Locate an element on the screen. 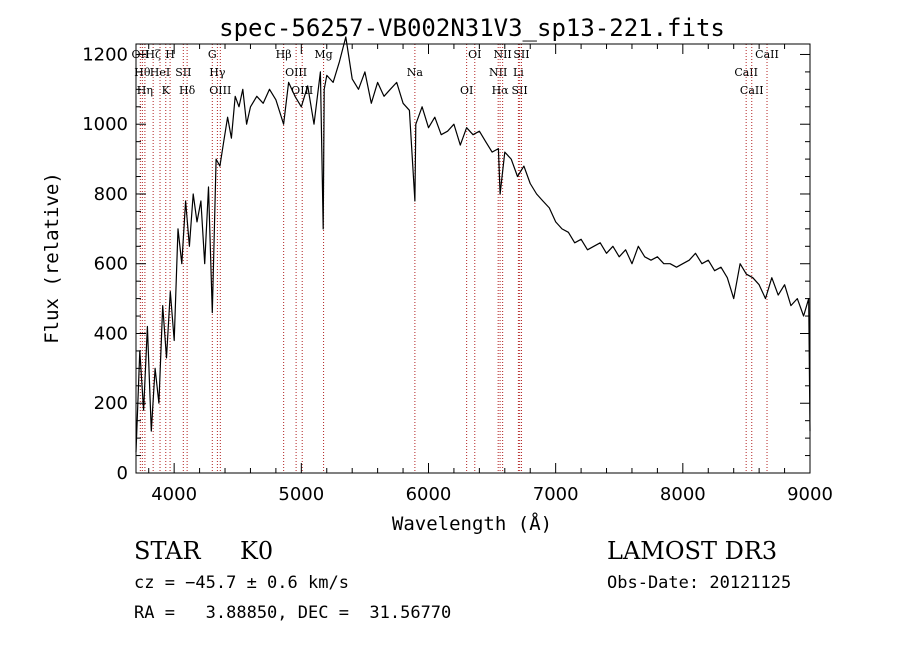 This screenshot has height=649, width=900. y-tick-label: 1200 is located at coordinates (105, 54).